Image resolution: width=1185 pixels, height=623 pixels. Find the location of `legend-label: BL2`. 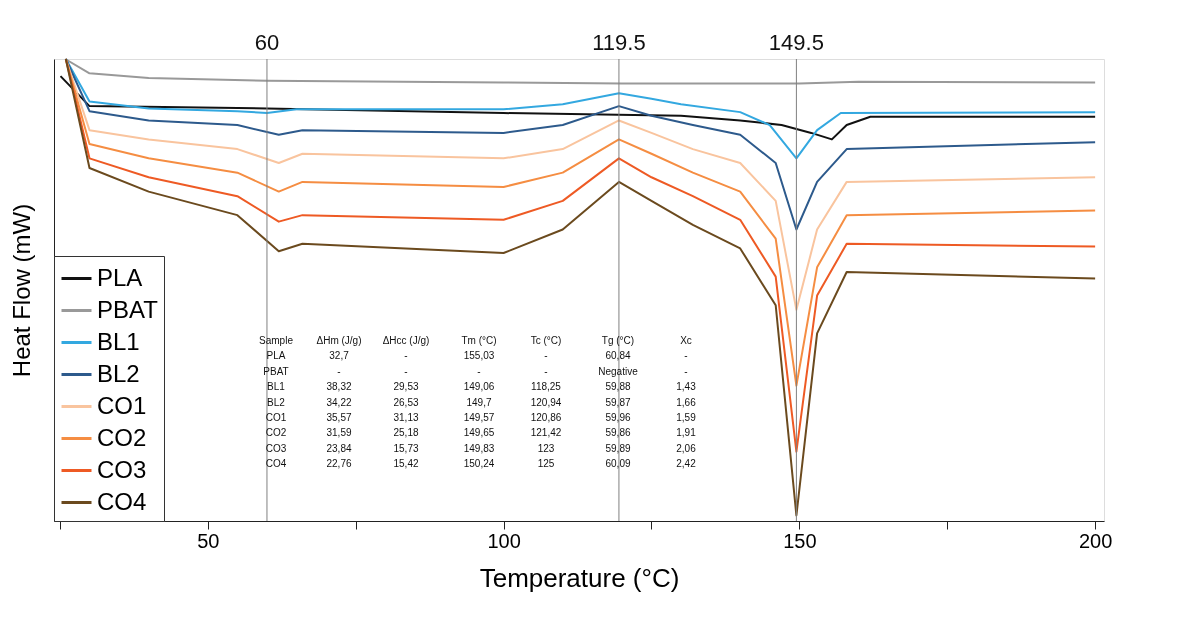

legend-label: BL2 is located at coordinates (118, 373).